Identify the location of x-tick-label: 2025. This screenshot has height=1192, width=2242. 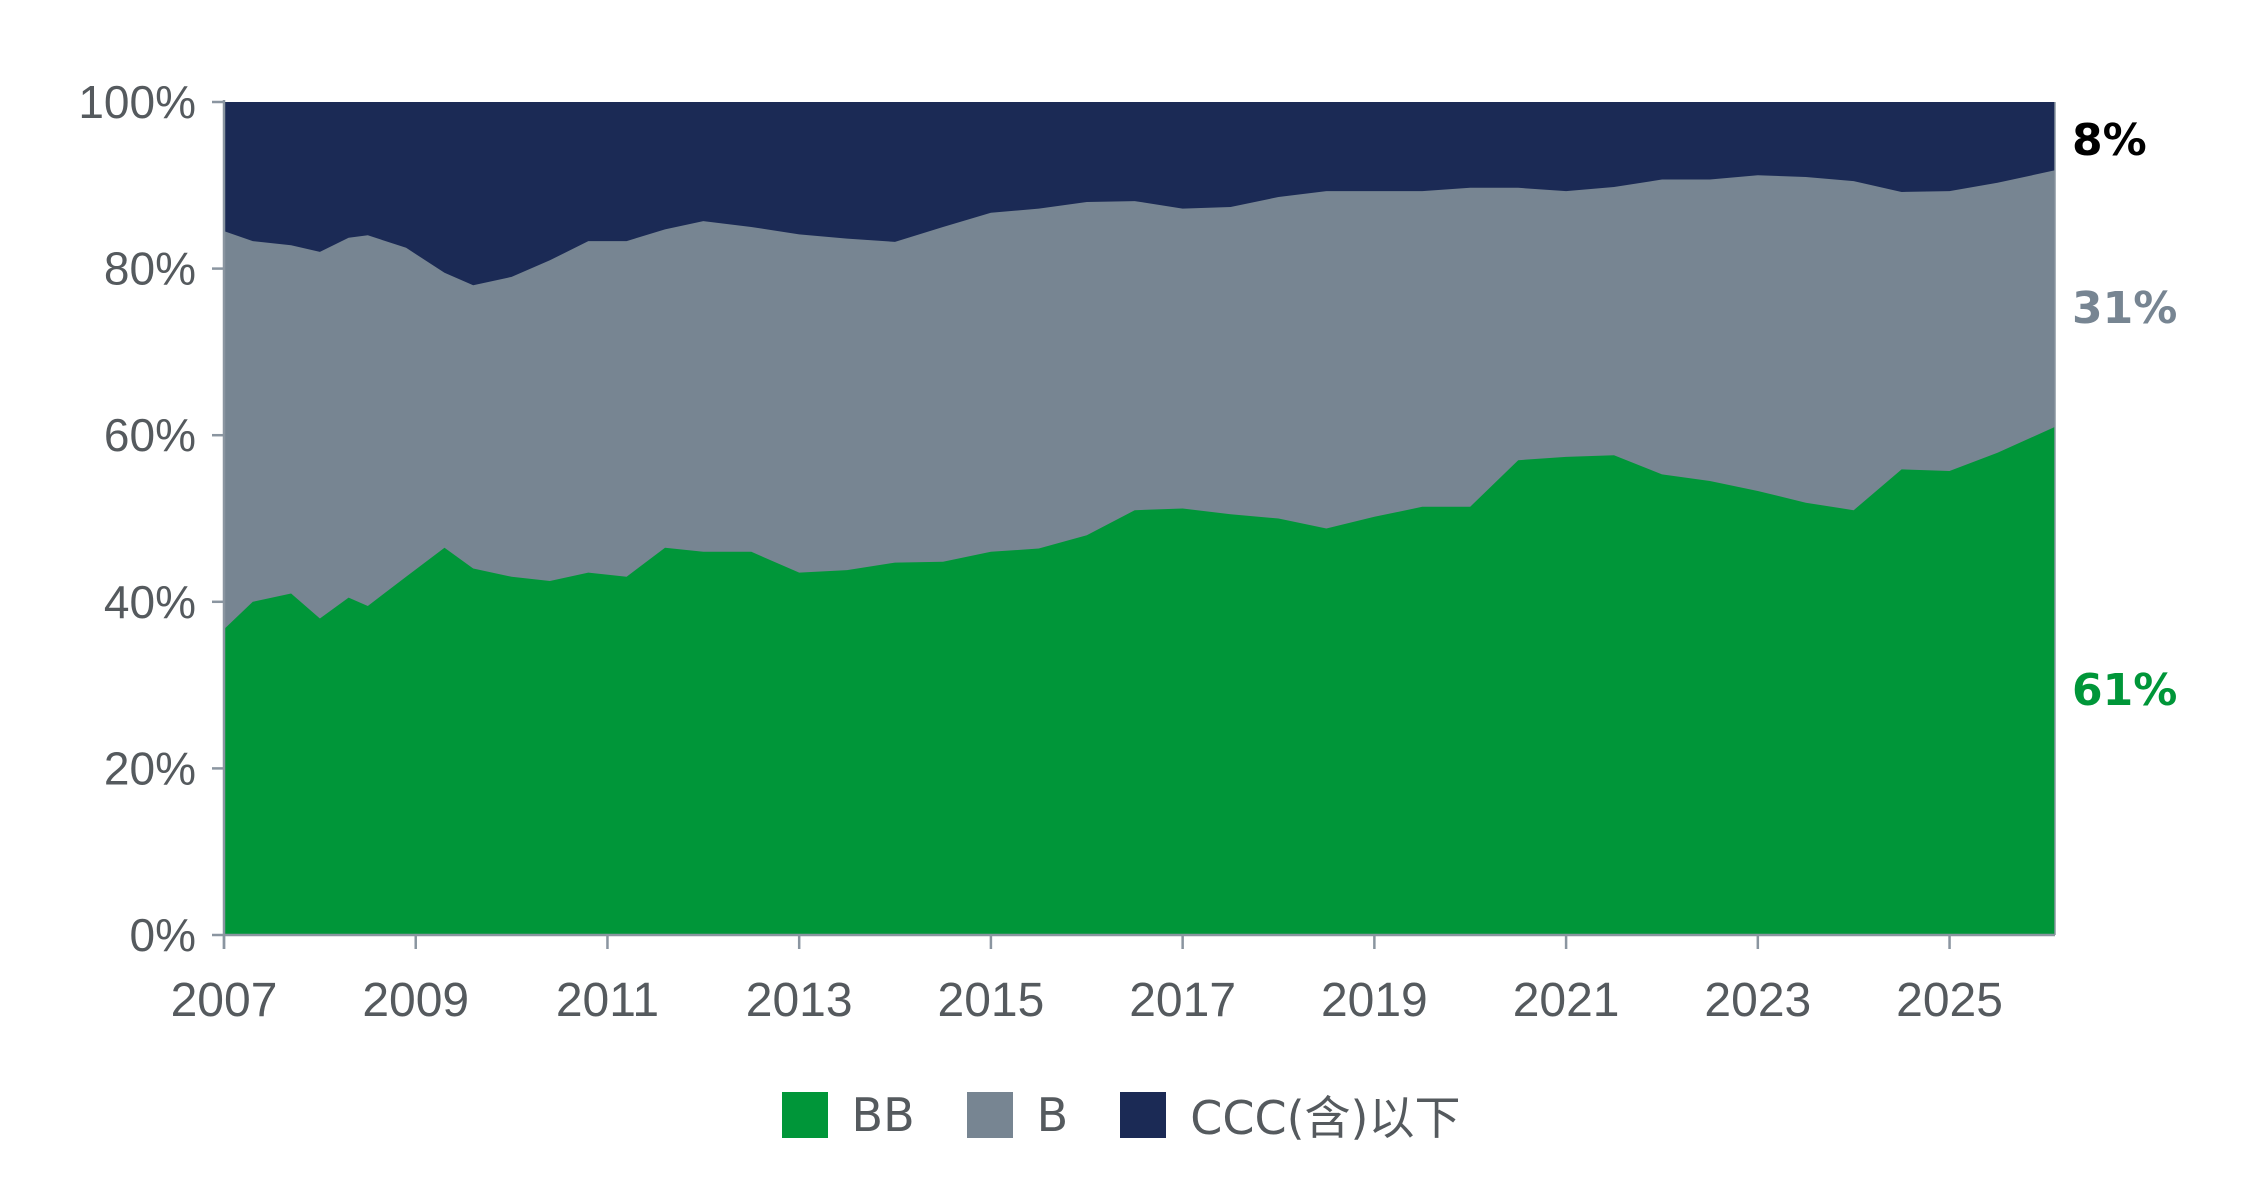
(1949, 1000).